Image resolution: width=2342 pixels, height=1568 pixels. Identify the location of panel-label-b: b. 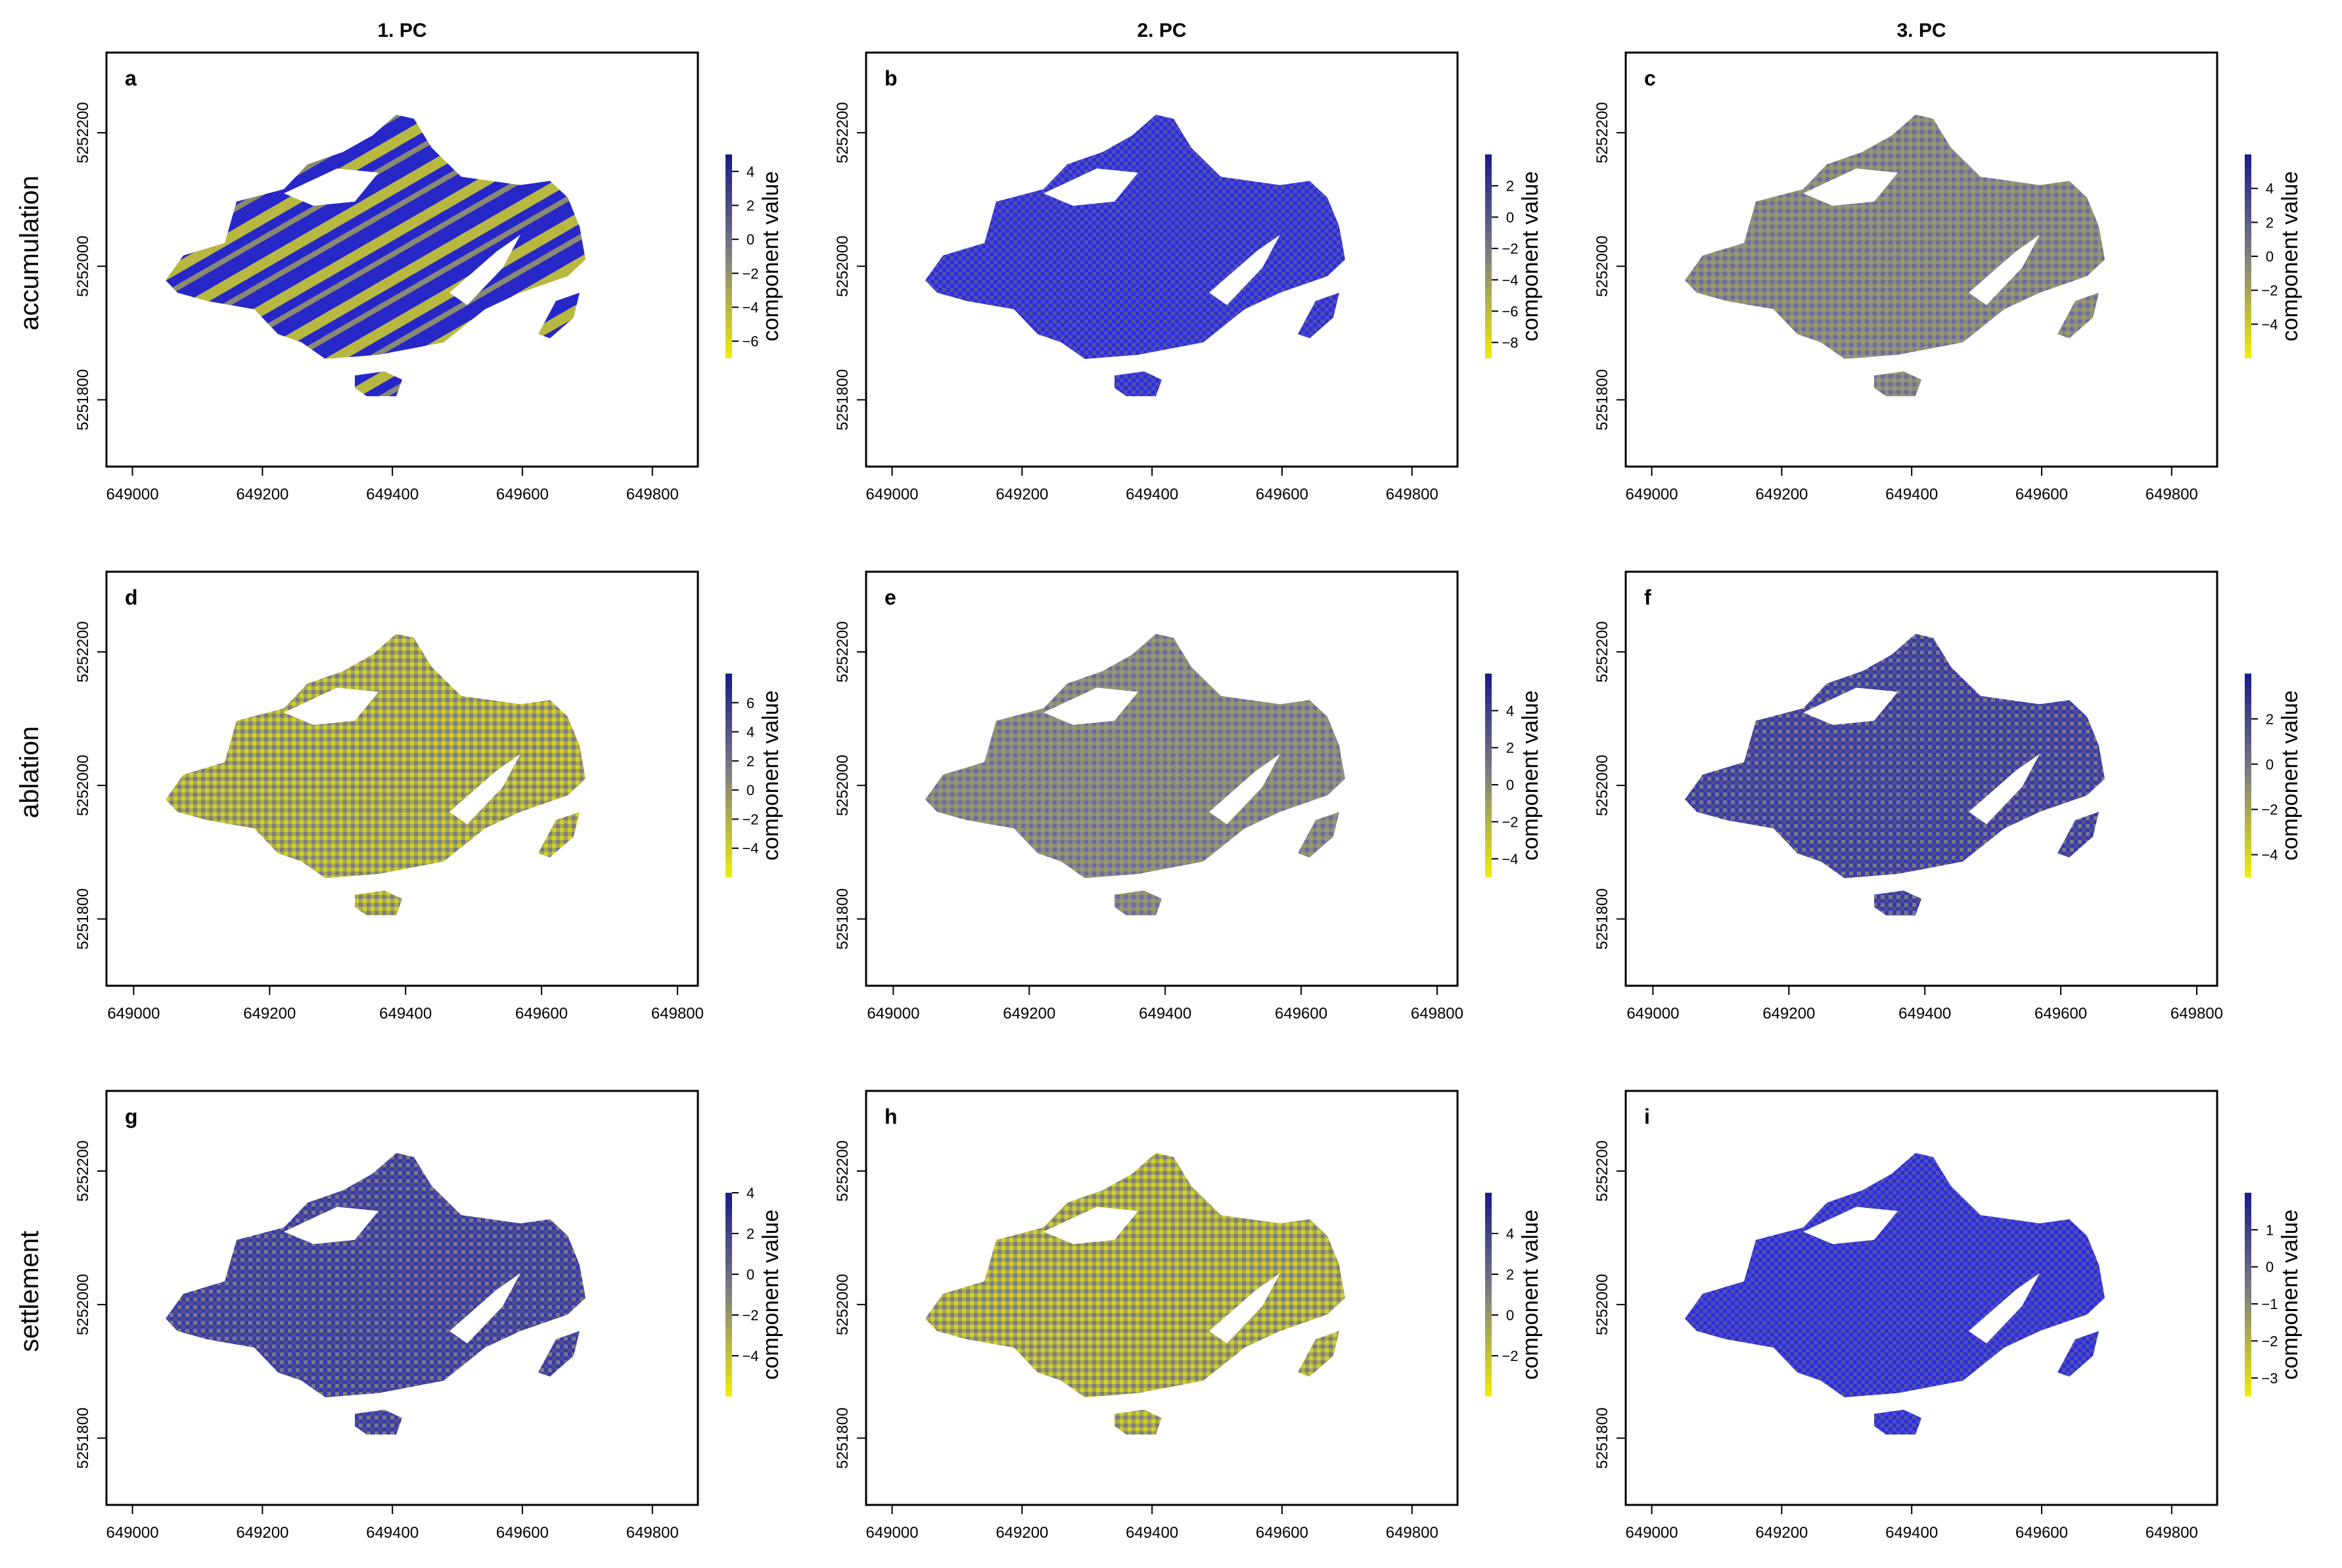
(891, 78).